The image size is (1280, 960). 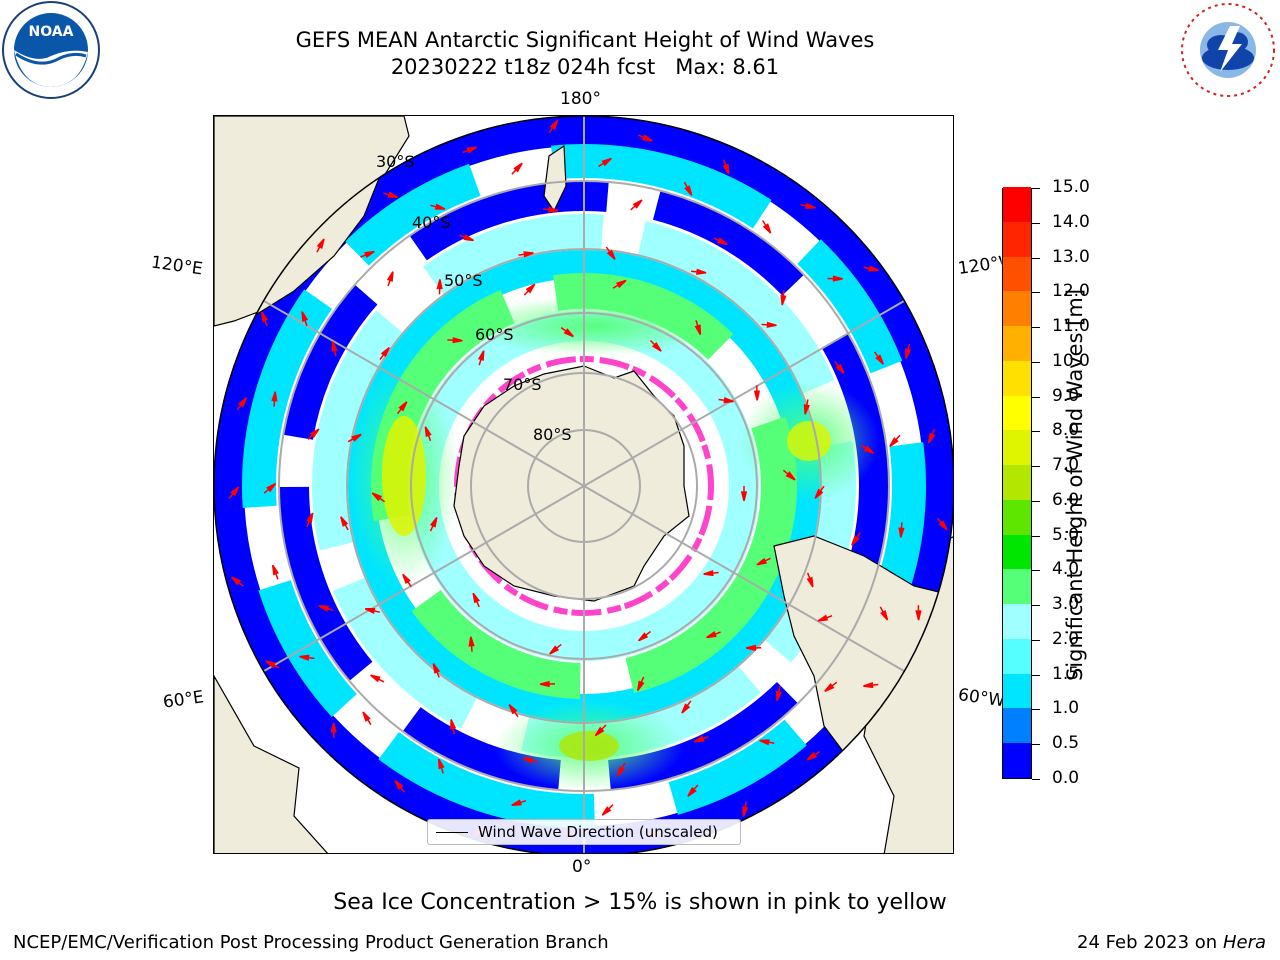 I want to click on date-text: 24 Feb 2023 on, so click(x=1147, y=942).